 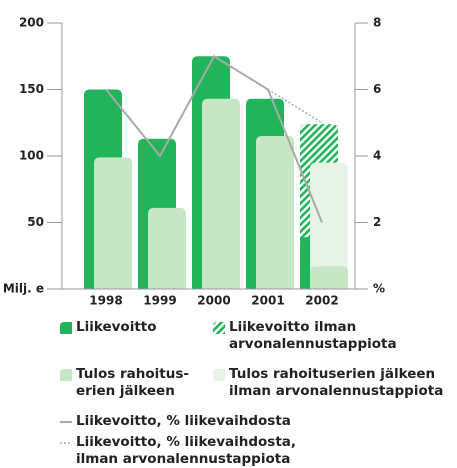 I want to click on legend-label: Liikevoitto, % liikevaihdosta, so click(x=183, y=421).